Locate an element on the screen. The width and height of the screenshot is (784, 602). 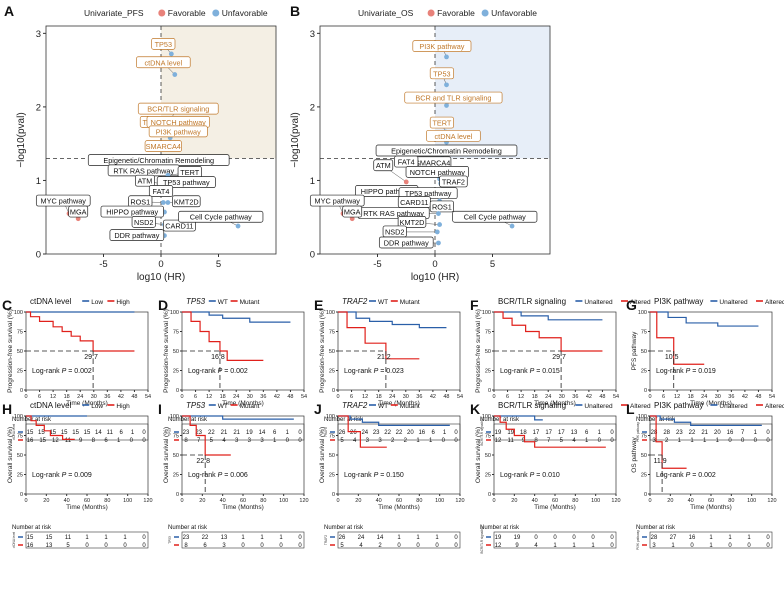
logrank-pvalue: Log-rank P = 0.019 is located at coordinates (686, 371).